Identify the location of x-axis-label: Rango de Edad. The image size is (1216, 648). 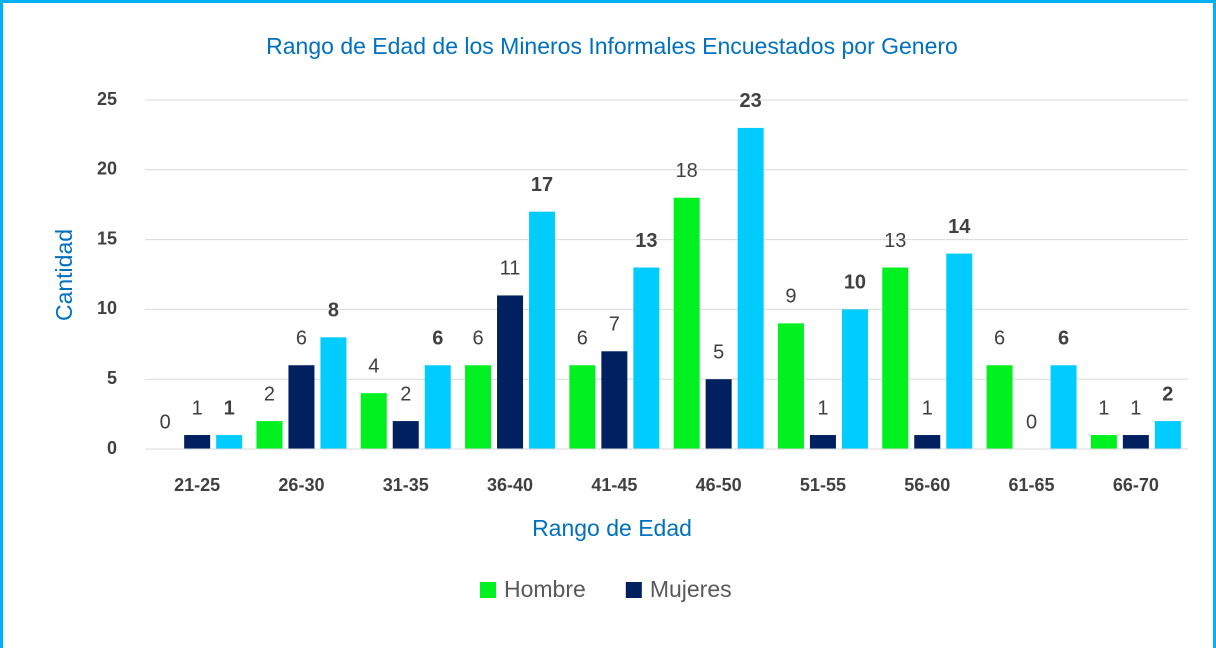
(612, 528).